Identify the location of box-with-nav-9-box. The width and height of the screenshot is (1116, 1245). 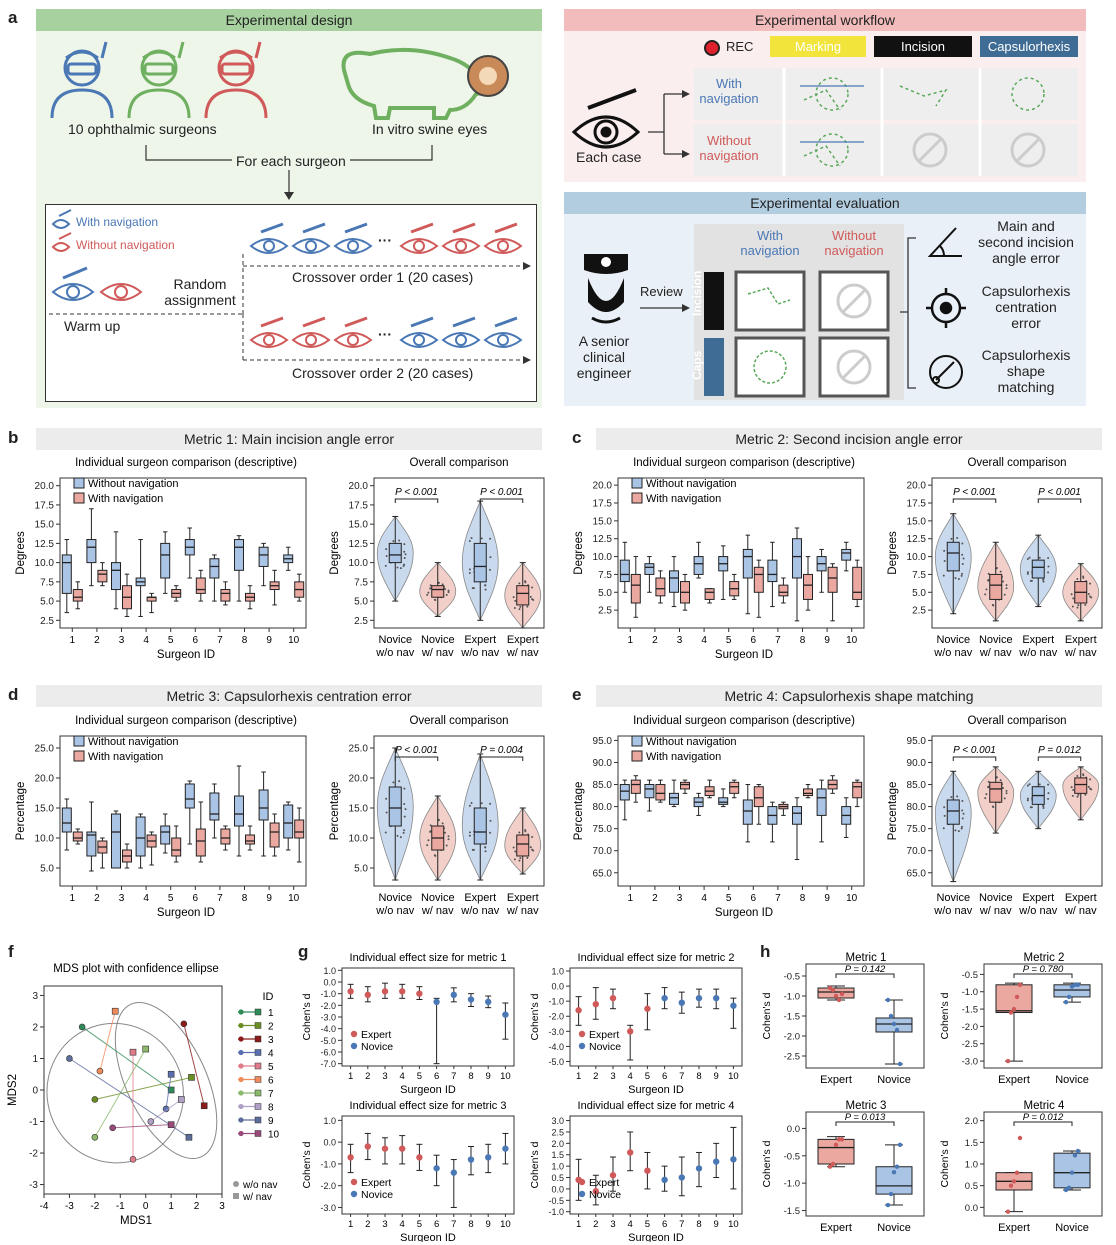
(274, 835).